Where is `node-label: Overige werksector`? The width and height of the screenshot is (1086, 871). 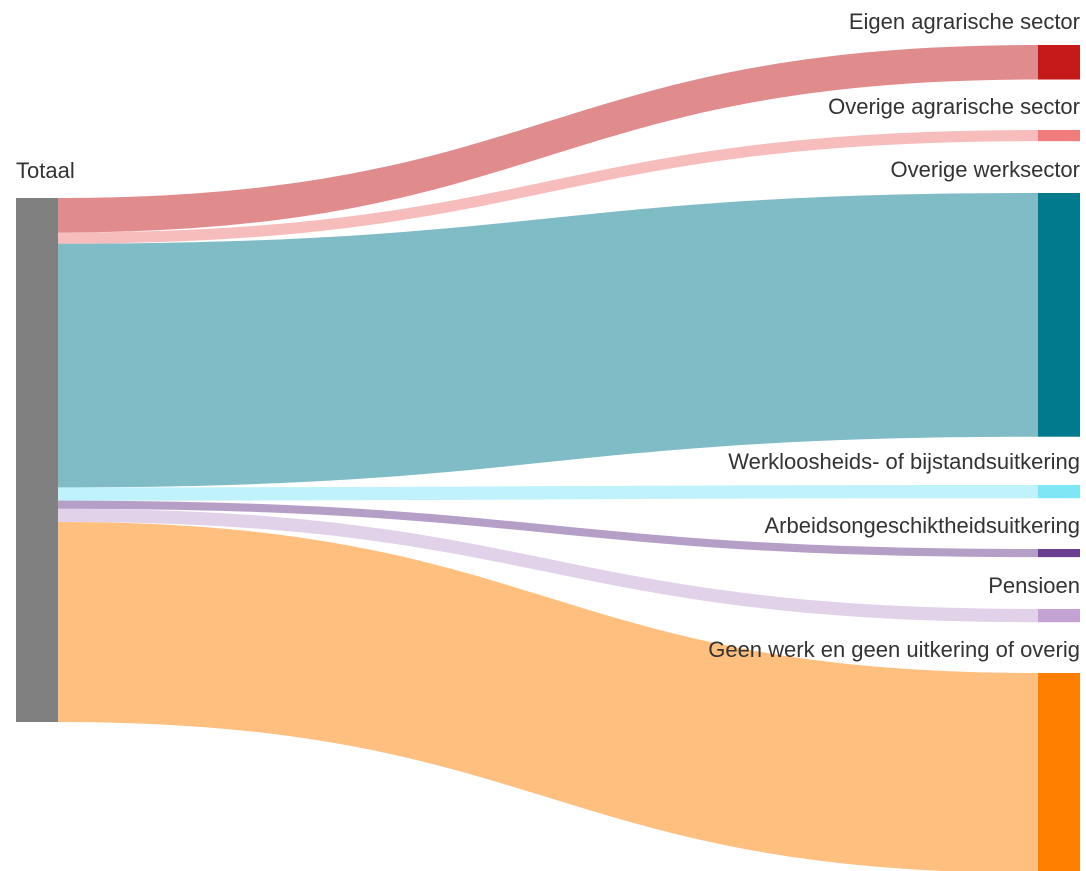
node-label: Overige werksector is located at coordinates (985, 169).